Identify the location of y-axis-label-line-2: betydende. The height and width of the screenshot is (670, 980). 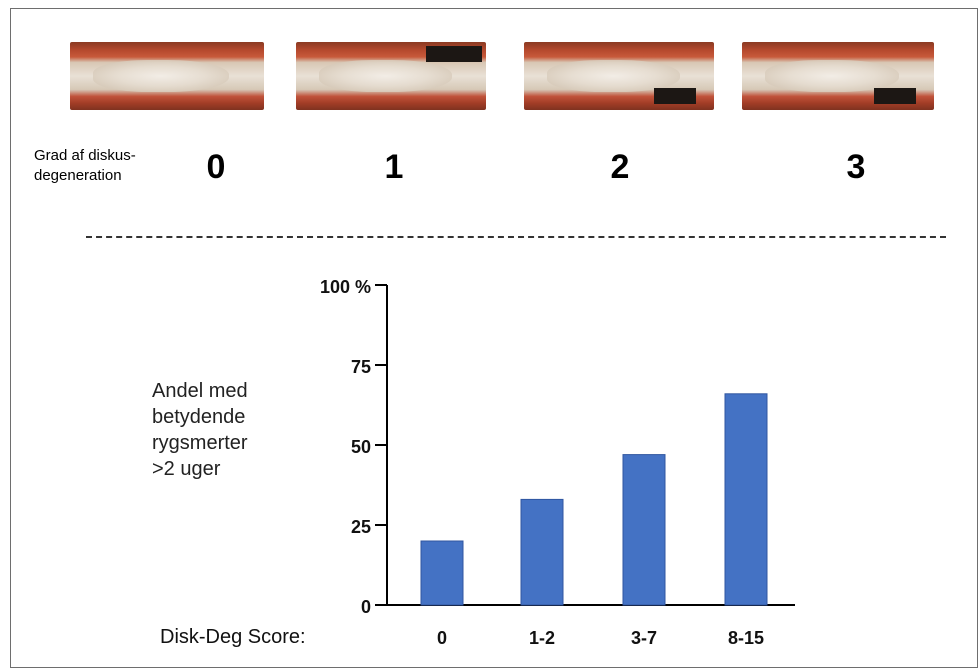
(199, 417).